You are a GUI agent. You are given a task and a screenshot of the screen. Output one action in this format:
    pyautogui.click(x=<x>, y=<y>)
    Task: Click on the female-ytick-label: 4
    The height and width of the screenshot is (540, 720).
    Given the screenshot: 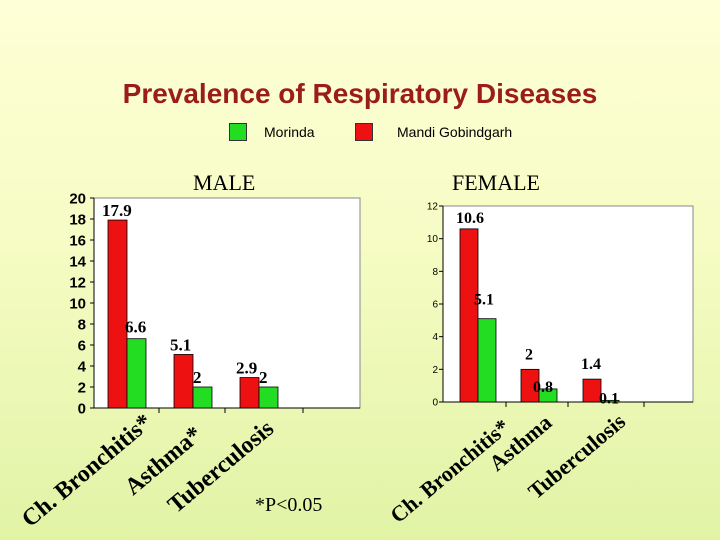 What is the action you would take?
    pyautogui.click(x=435, y=337)
    